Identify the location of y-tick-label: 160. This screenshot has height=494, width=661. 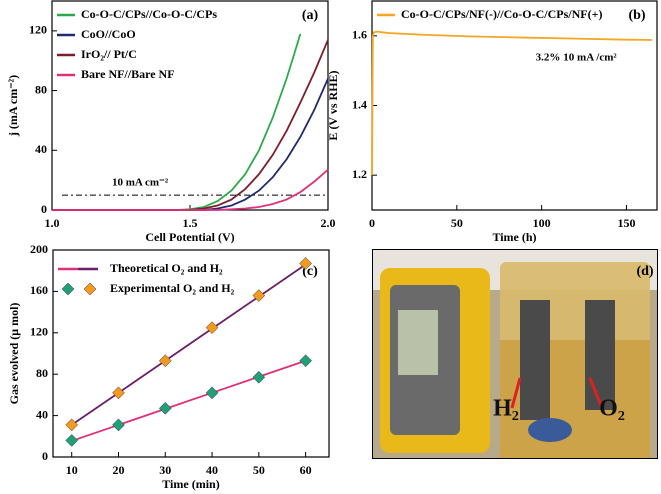
(39, 290).